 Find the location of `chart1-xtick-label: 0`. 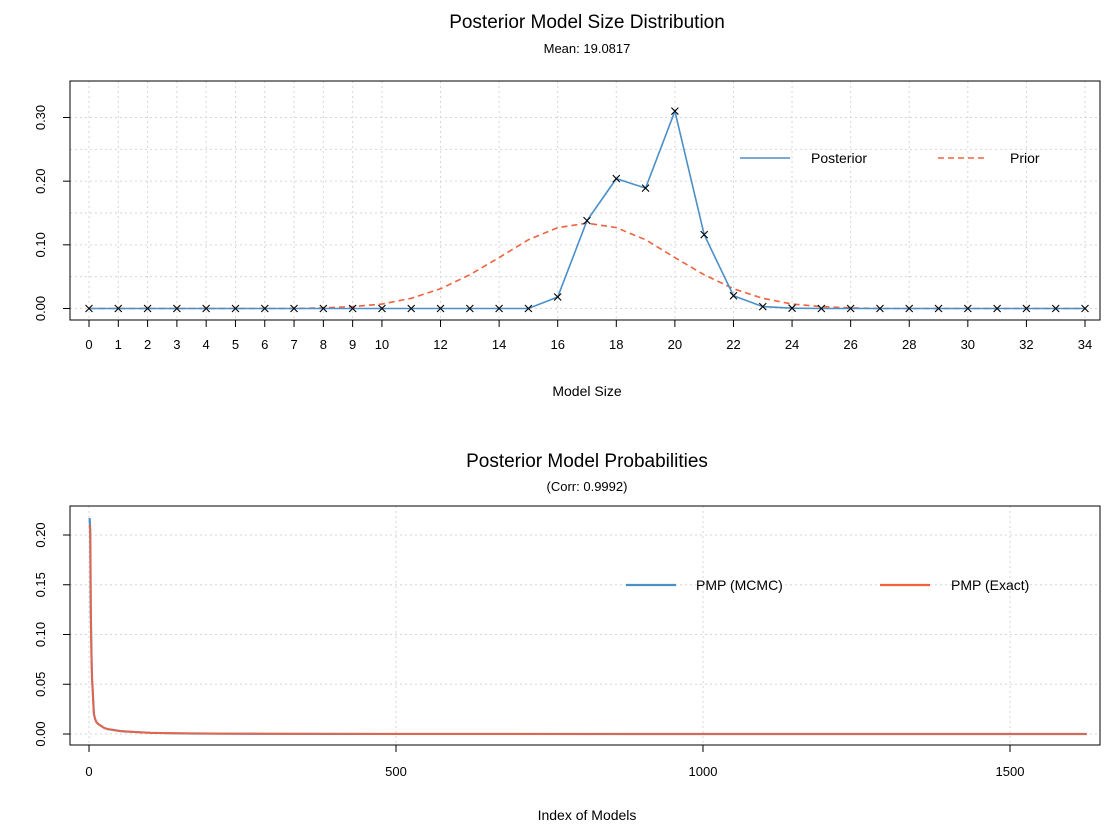

chart1-xtick-label: 0 is located at coordinates (88, 344).